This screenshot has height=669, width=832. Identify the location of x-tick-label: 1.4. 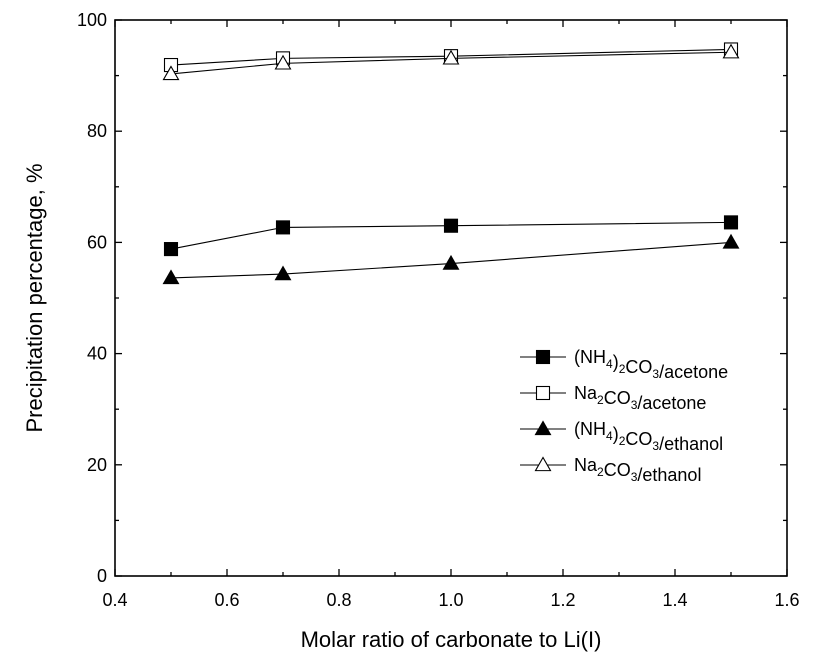
(674, 600).